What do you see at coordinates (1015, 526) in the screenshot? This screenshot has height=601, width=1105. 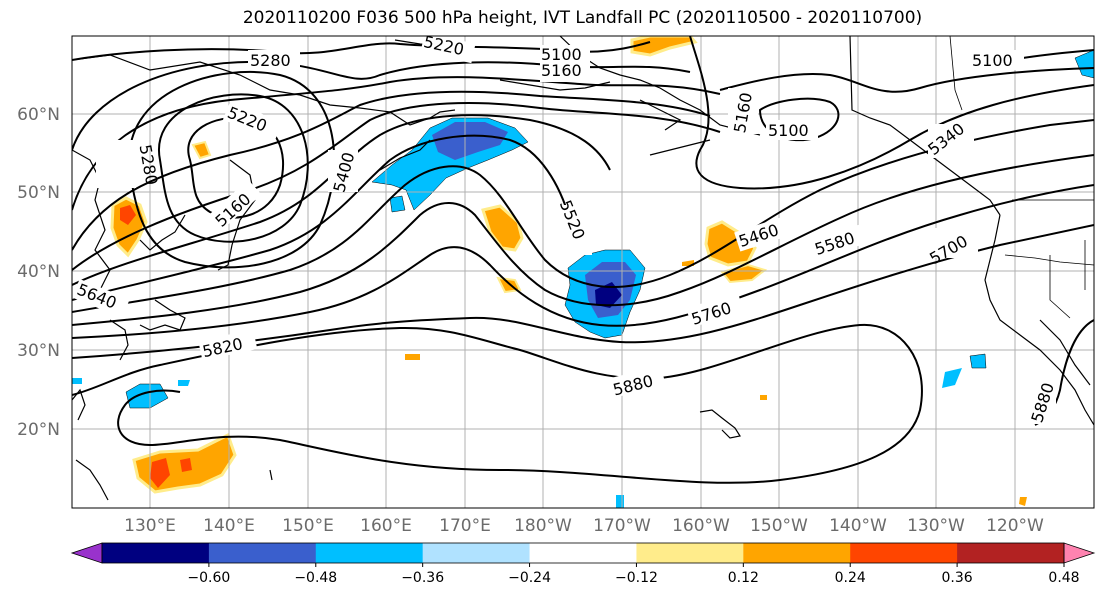 I see `lon-label: 120°W` at bounding box center [1015, 526].